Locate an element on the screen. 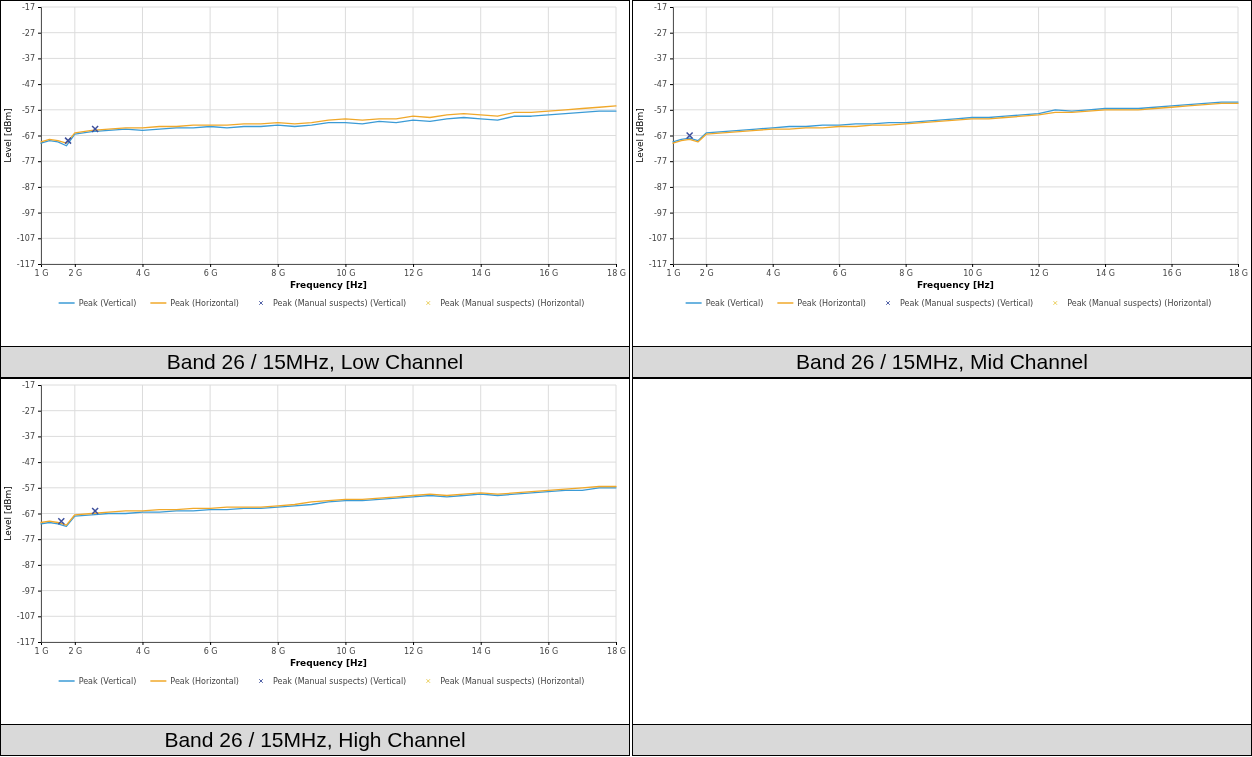 The height and width of the screenshot is (757, 1252). text: Band 26 / 15MHz, Low Channel is located at coordinates (315, 361).